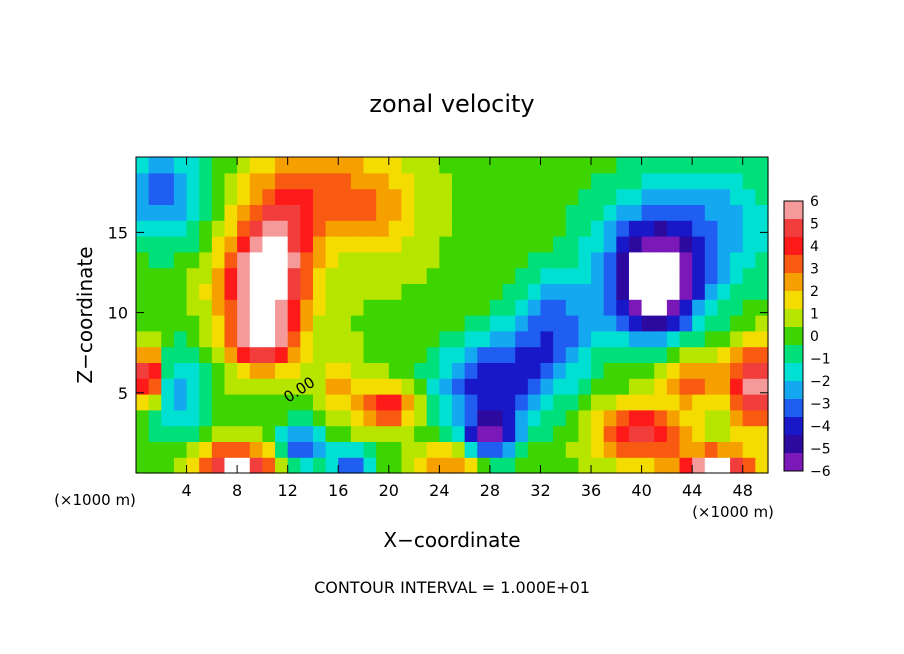 The image size is (904, 654). What do you see at coordinates (591, 490) in the screenshot?
I see `x-tick-label-36: 36` at bounding box center [591, 490].